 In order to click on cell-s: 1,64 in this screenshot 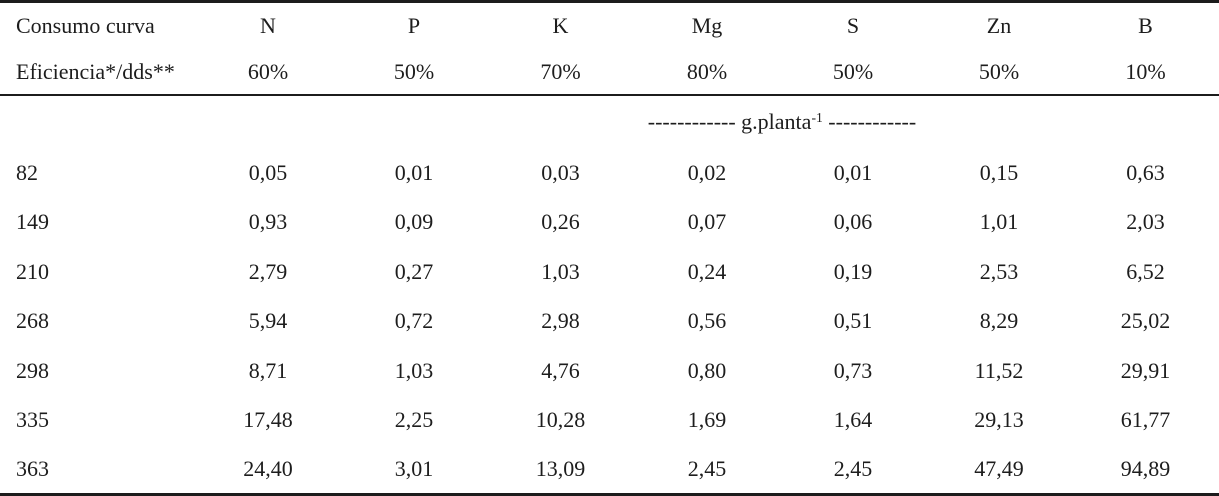, I will do `click(853, 420)`.